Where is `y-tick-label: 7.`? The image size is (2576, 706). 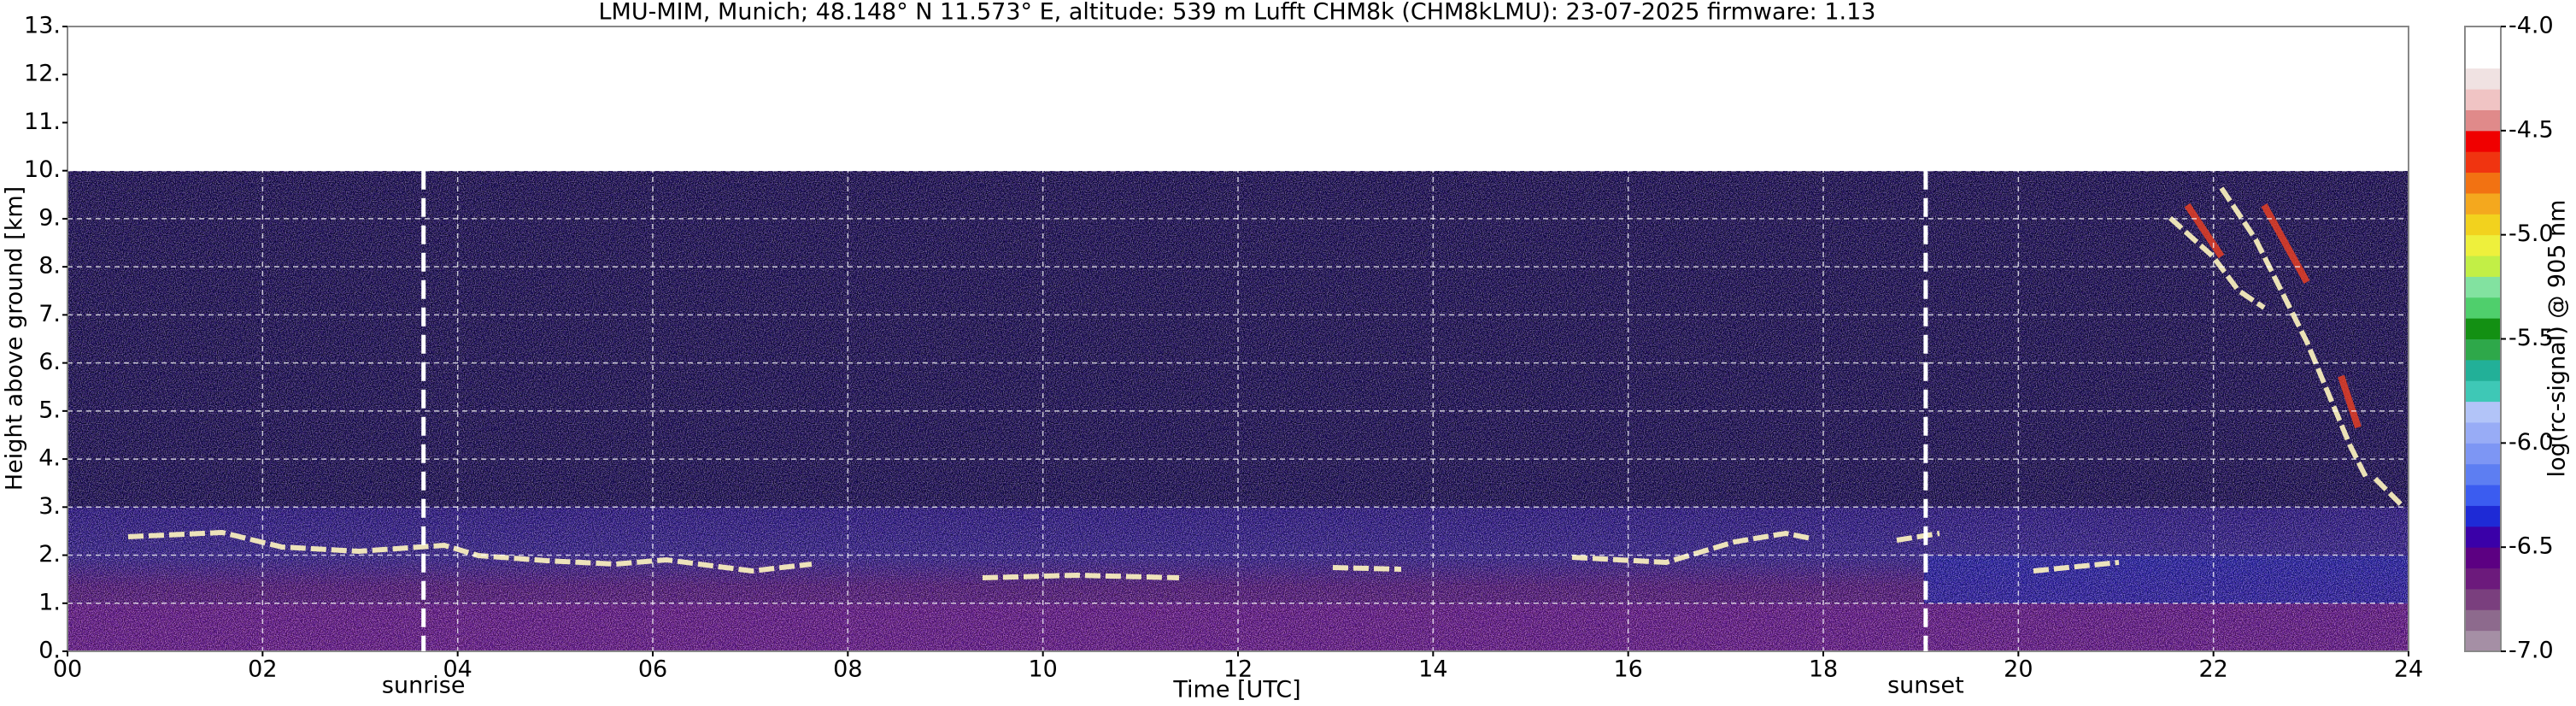 y-tick-label: 7. is located at coordinates (49, 314).